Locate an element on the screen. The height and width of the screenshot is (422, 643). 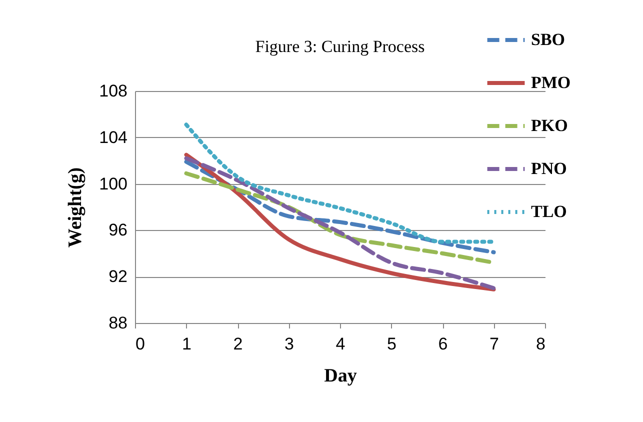
y-tick-label: 104 is located at coordinates (113, 137).